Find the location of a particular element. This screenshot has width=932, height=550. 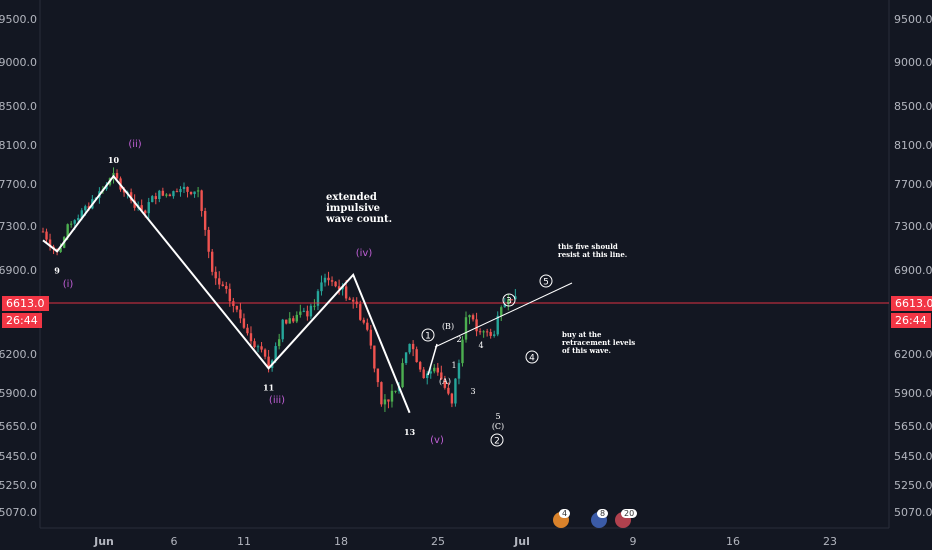

x-tick-label: 9 is located at coordinates (633, 541).